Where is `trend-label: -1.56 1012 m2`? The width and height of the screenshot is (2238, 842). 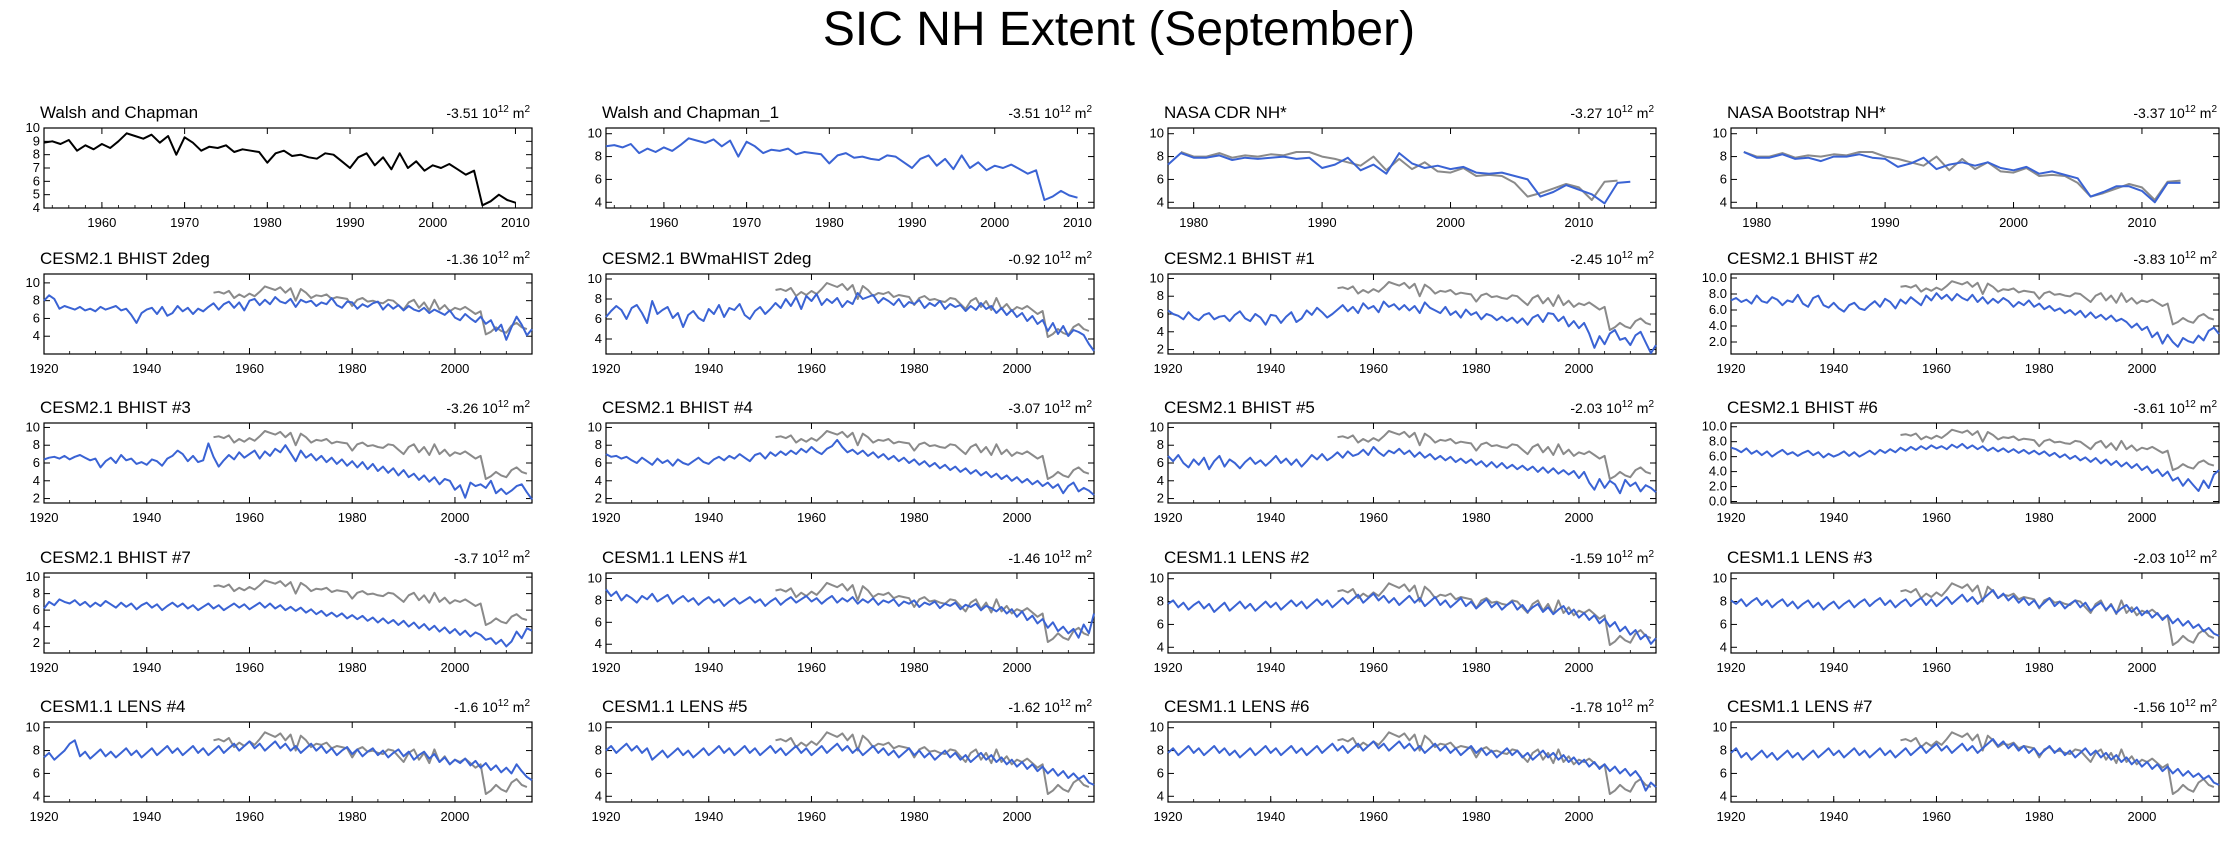
trend-label: -1.56 1012 m2 is located at coordinates (2175, 706).